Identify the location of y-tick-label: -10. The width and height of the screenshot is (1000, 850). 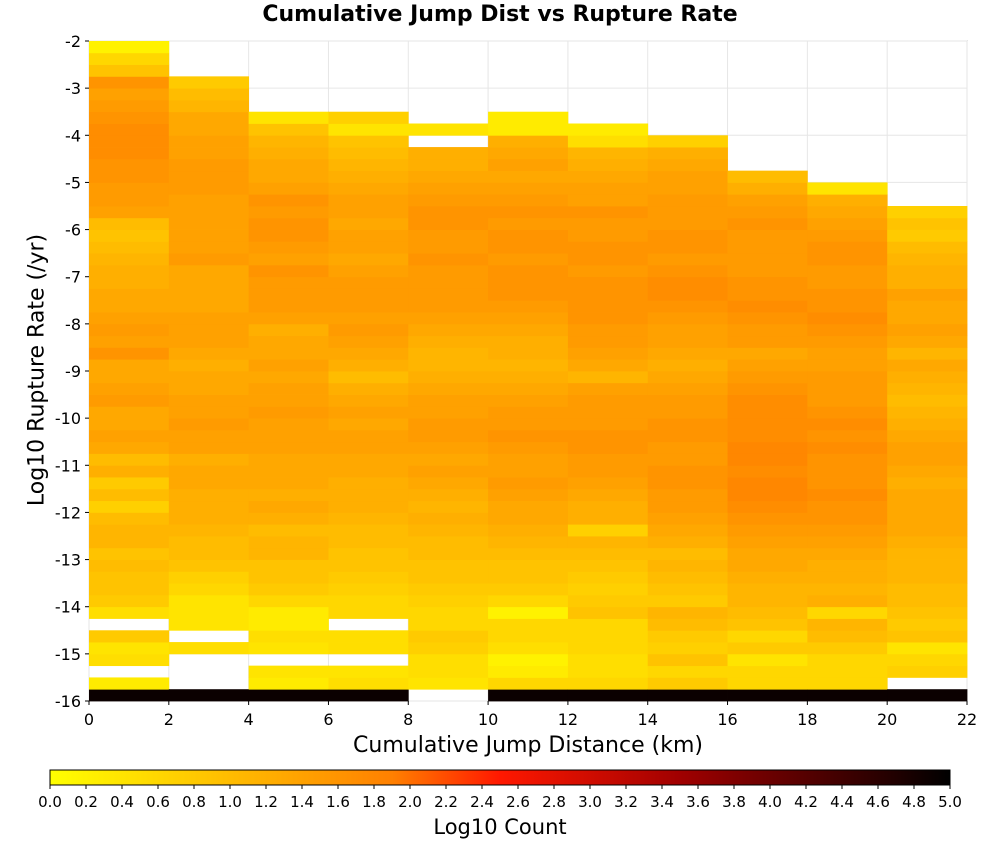
(68, 418).